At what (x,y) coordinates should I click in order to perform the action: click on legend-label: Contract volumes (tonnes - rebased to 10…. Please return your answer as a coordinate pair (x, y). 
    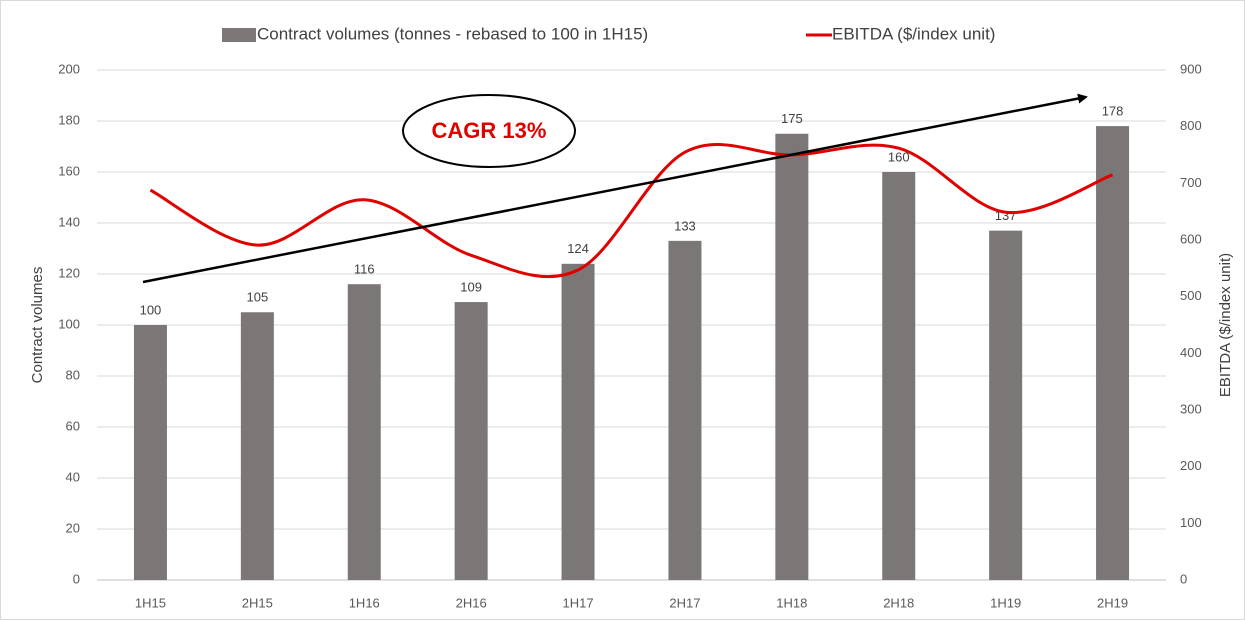
    Looking at the image, I should click on (452, 33).